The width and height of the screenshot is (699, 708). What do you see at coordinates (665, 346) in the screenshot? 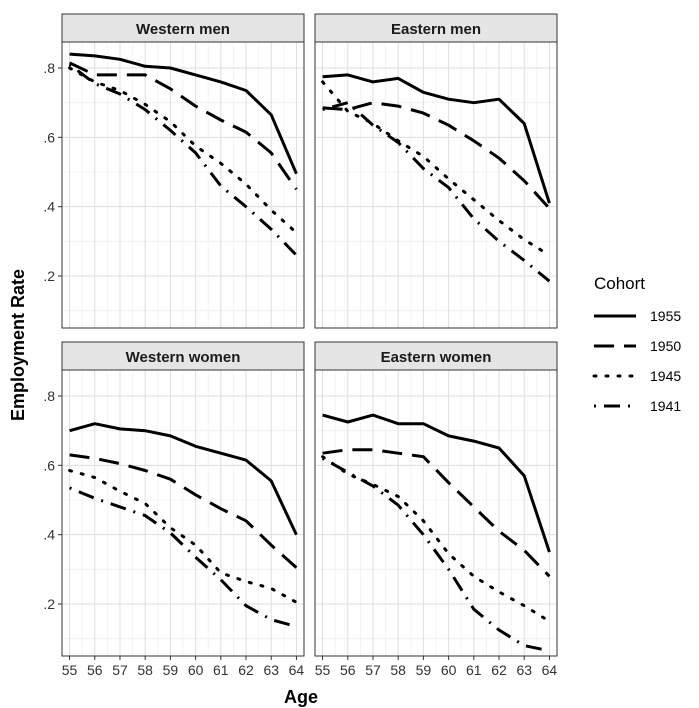
I see `legend-label: 1950` at bounding box center [665, 346].